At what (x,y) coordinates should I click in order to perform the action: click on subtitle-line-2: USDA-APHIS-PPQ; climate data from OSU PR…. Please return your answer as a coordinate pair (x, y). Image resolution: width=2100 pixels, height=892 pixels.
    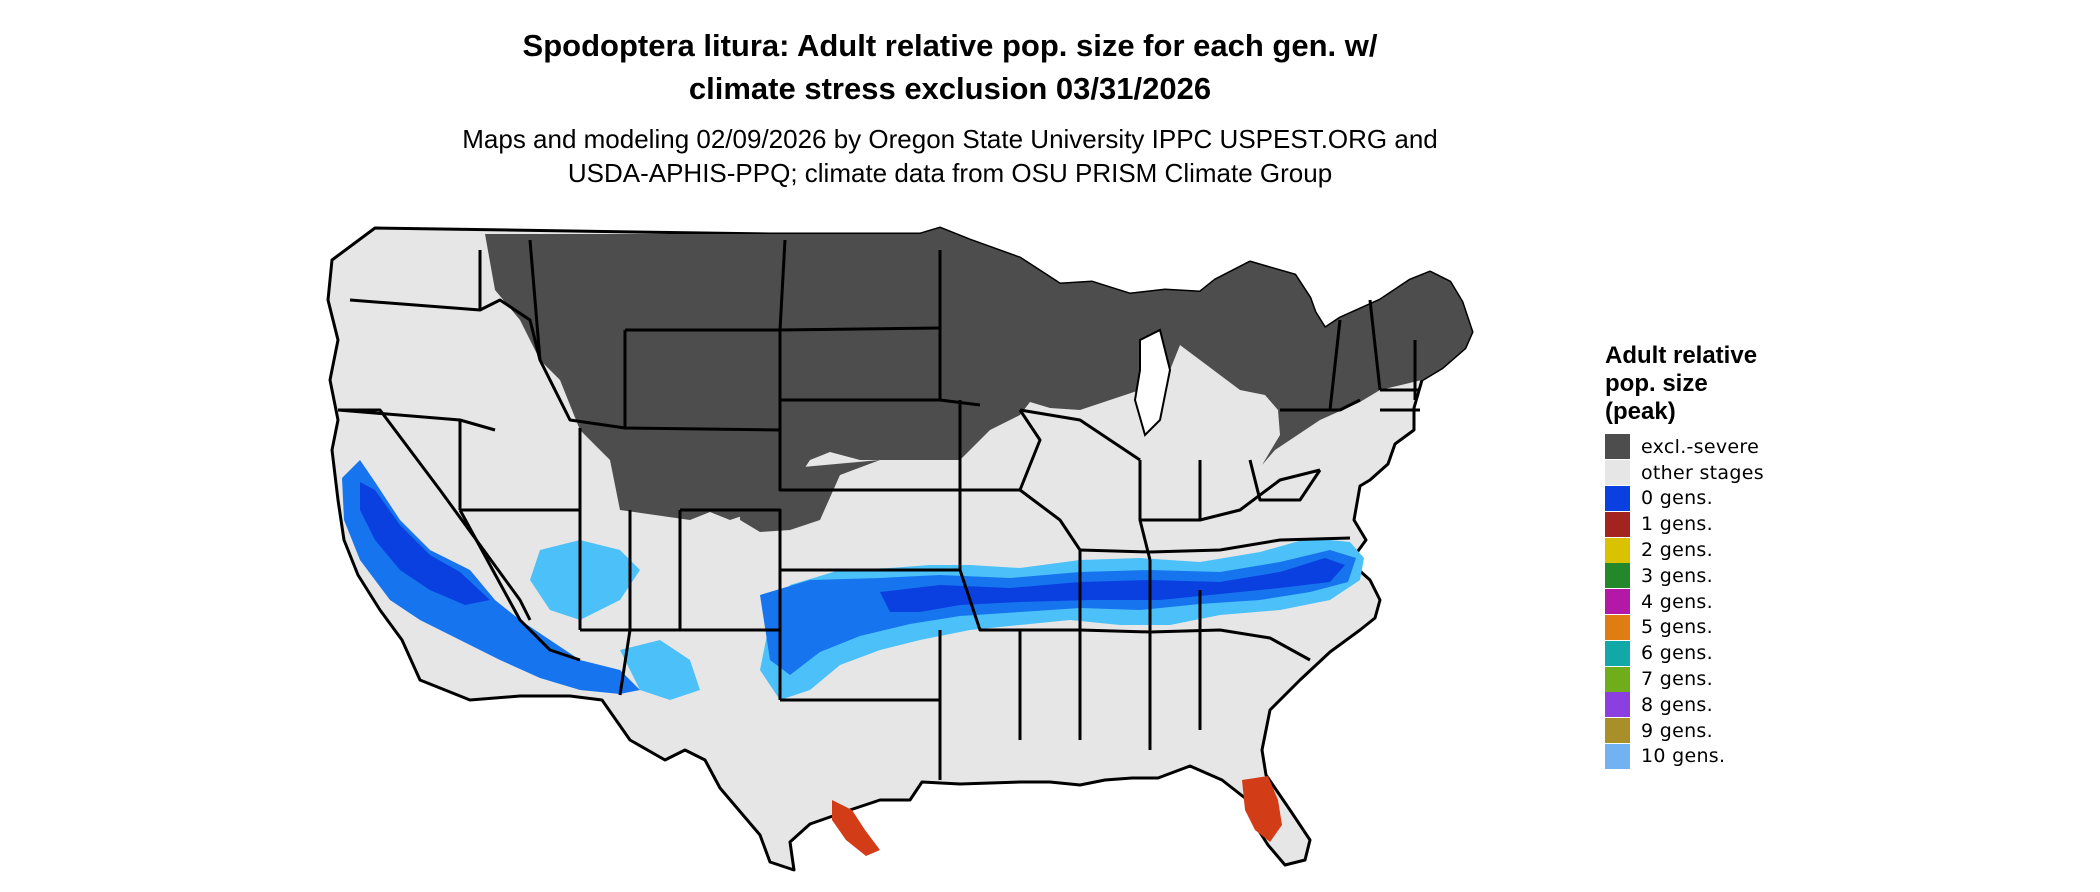
    Looking at the image, I should click on (950, 173).